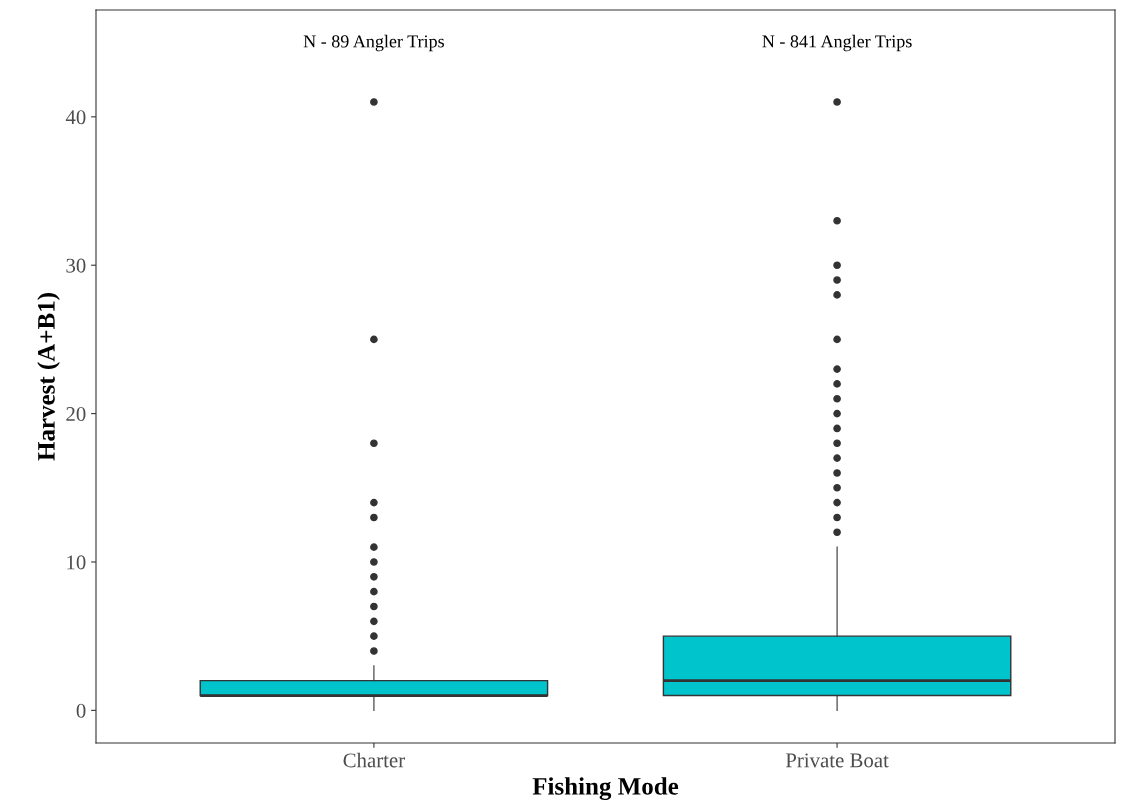  What do you see at coordinates (75, 117) in the screenshot?
I see `y-tick-label: 40` at bounding box center [75, 117].